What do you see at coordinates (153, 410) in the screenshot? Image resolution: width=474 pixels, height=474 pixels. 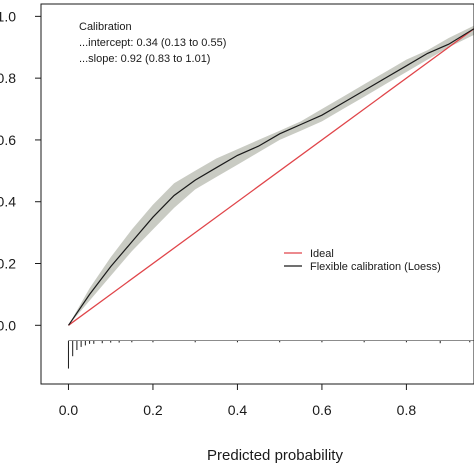 I see `x-tick-label: 0.2` at bounding box center [153, 410].